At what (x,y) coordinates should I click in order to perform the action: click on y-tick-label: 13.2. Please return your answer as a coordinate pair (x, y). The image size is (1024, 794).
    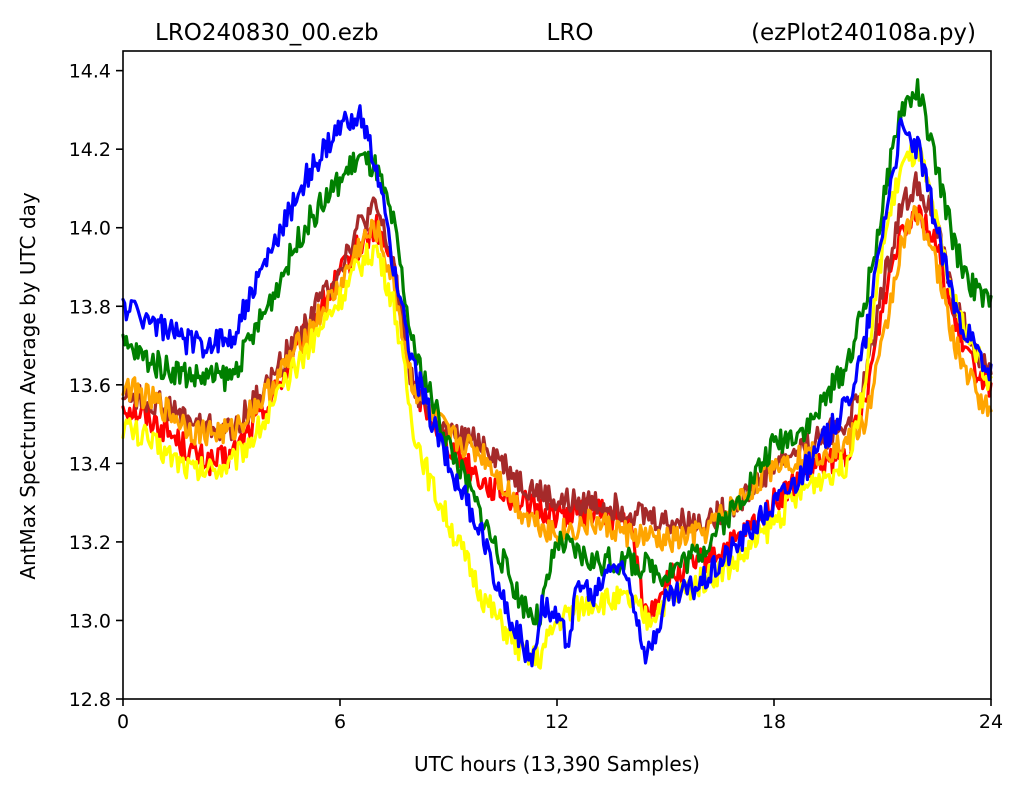
    Looking at the image, I should click on (90, 543).